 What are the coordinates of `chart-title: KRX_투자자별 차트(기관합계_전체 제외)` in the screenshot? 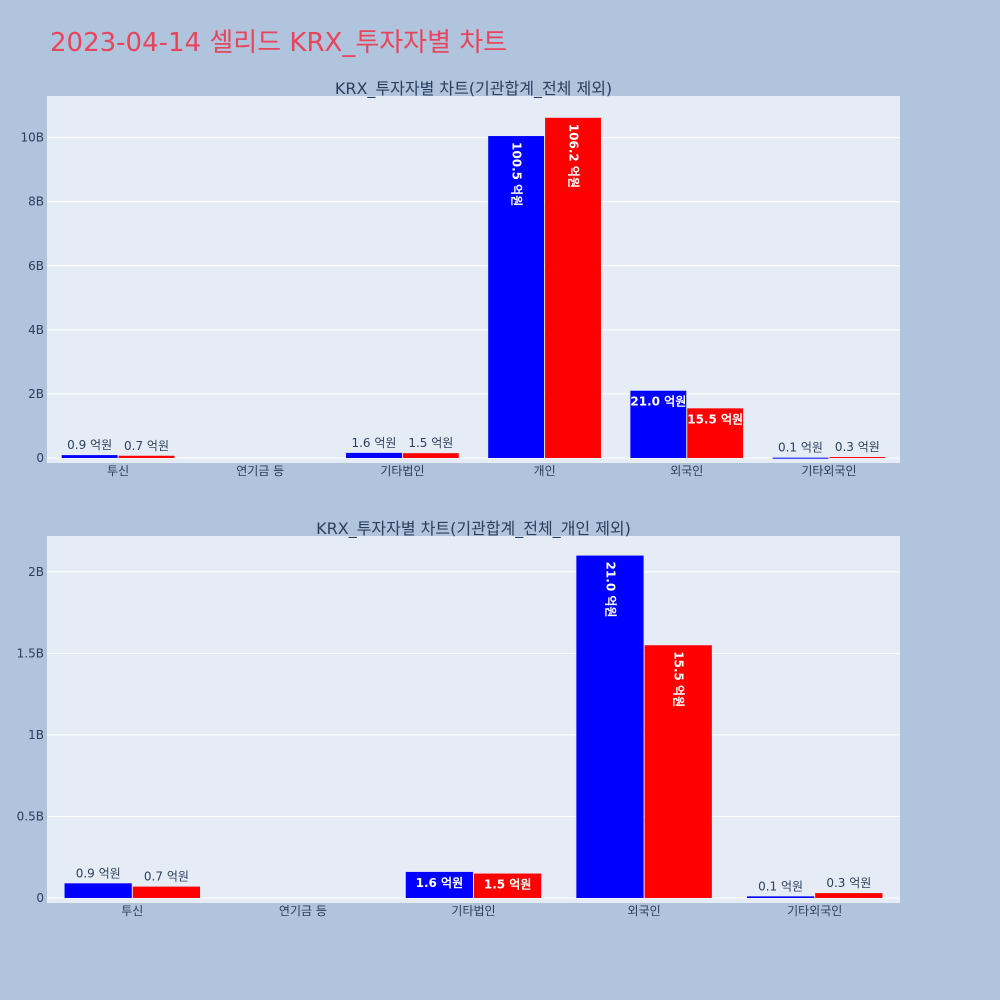 It's located at (473, 89).